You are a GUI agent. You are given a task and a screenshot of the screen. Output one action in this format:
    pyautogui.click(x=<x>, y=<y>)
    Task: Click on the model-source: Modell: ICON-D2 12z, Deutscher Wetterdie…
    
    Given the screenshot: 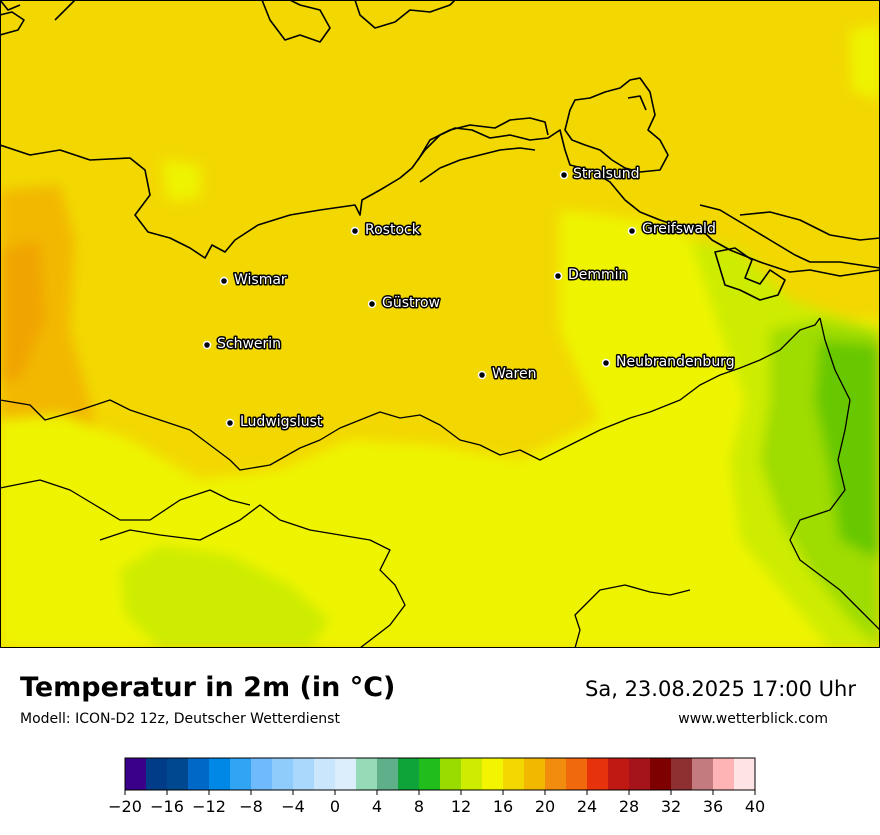 What is the action you would take?
    pyautogui.click(x=180, y=719)
    